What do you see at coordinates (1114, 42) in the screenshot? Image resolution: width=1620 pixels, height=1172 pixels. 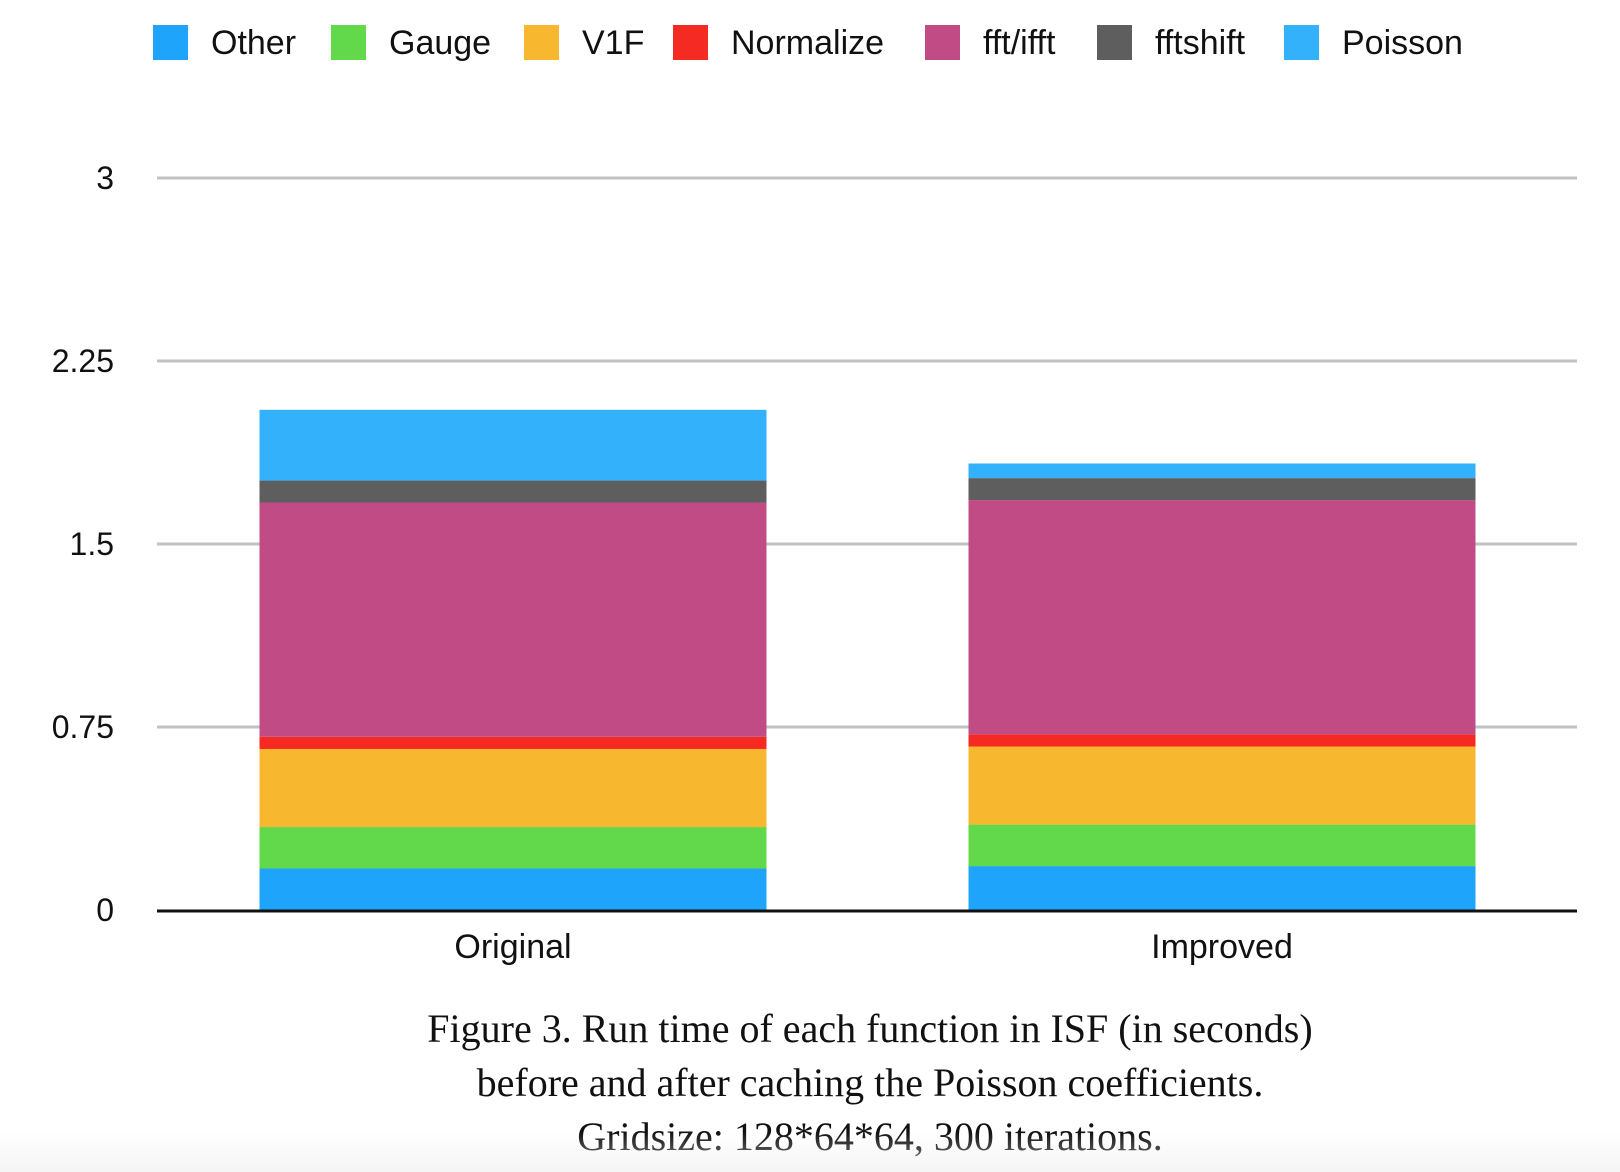 I see `legend-swatch-fftshift` at bounding box center [1114, 42].